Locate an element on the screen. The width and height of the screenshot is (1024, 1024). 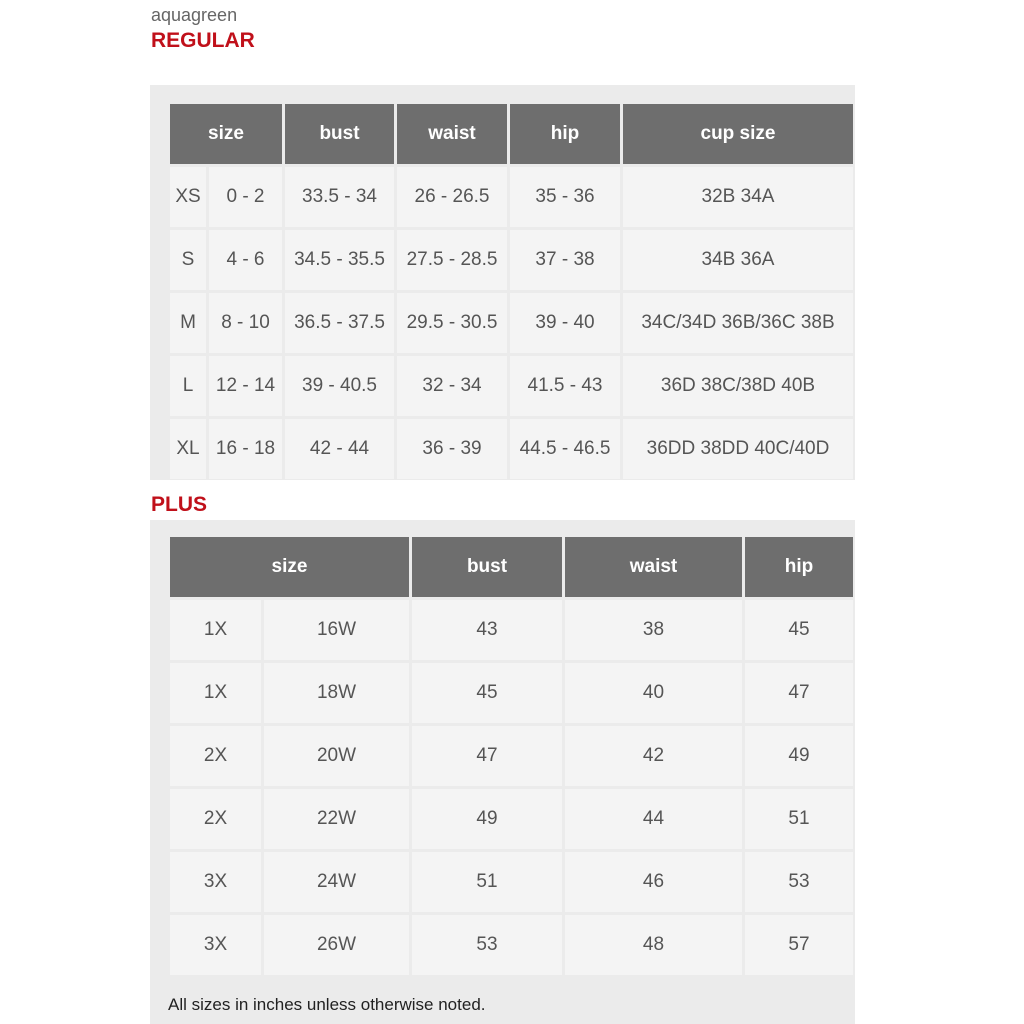
cell-bust: 47 is located at coordinates (487, 756).